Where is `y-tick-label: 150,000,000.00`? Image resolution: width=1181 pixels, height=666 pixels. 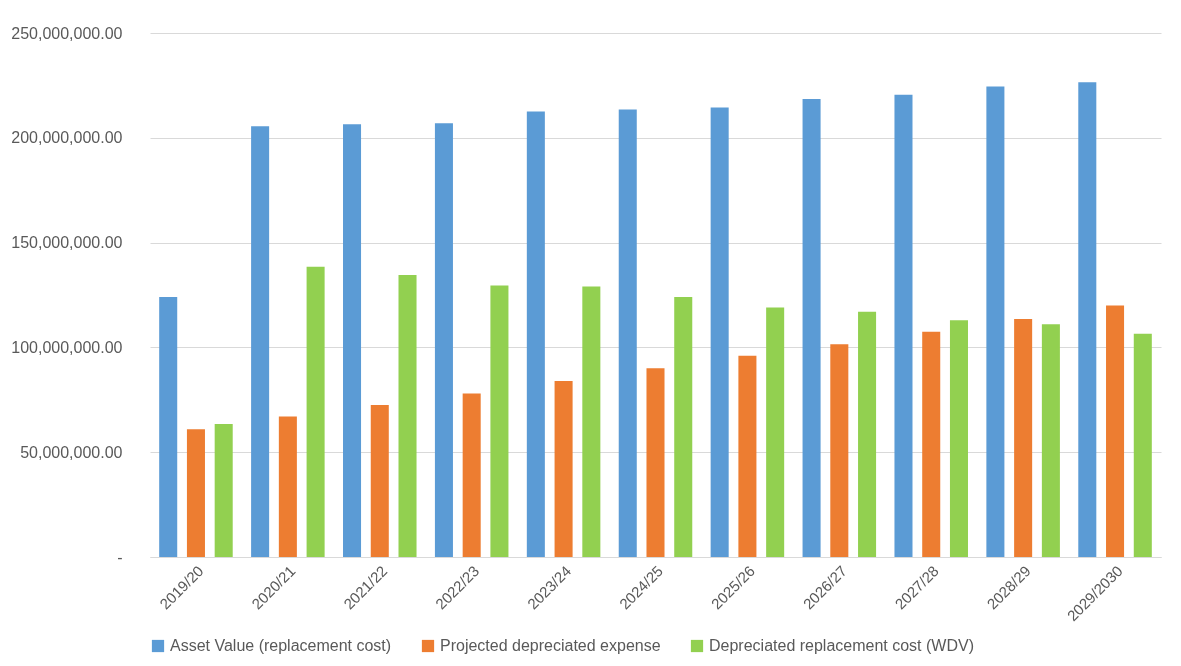 y-tick-label: 150,000,000.00 is located at coordinates (67, 243).